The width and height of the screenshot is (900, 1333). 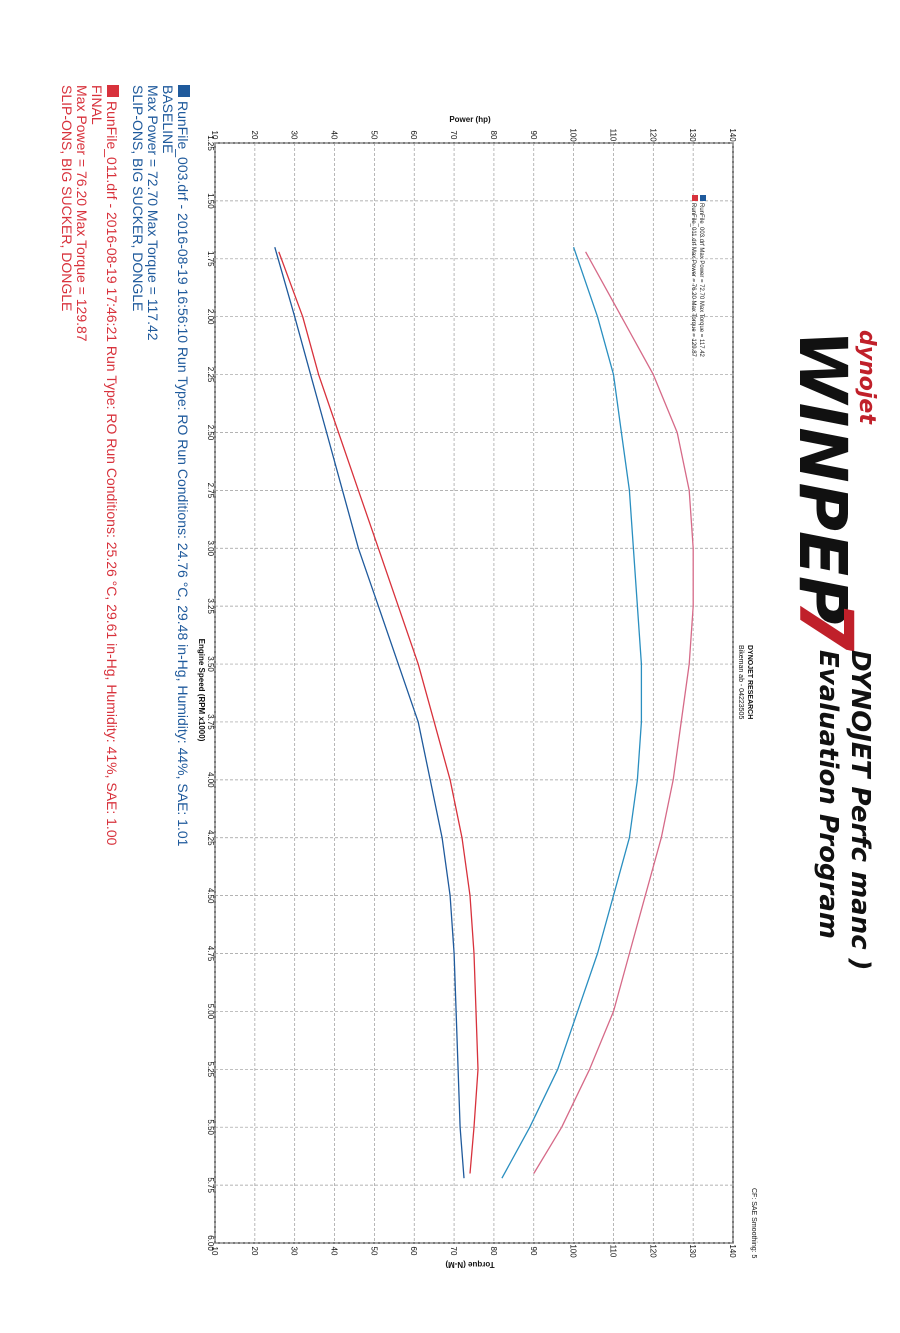 I want to click on torque-tick-label: 110, so click(x=612, y=1251).